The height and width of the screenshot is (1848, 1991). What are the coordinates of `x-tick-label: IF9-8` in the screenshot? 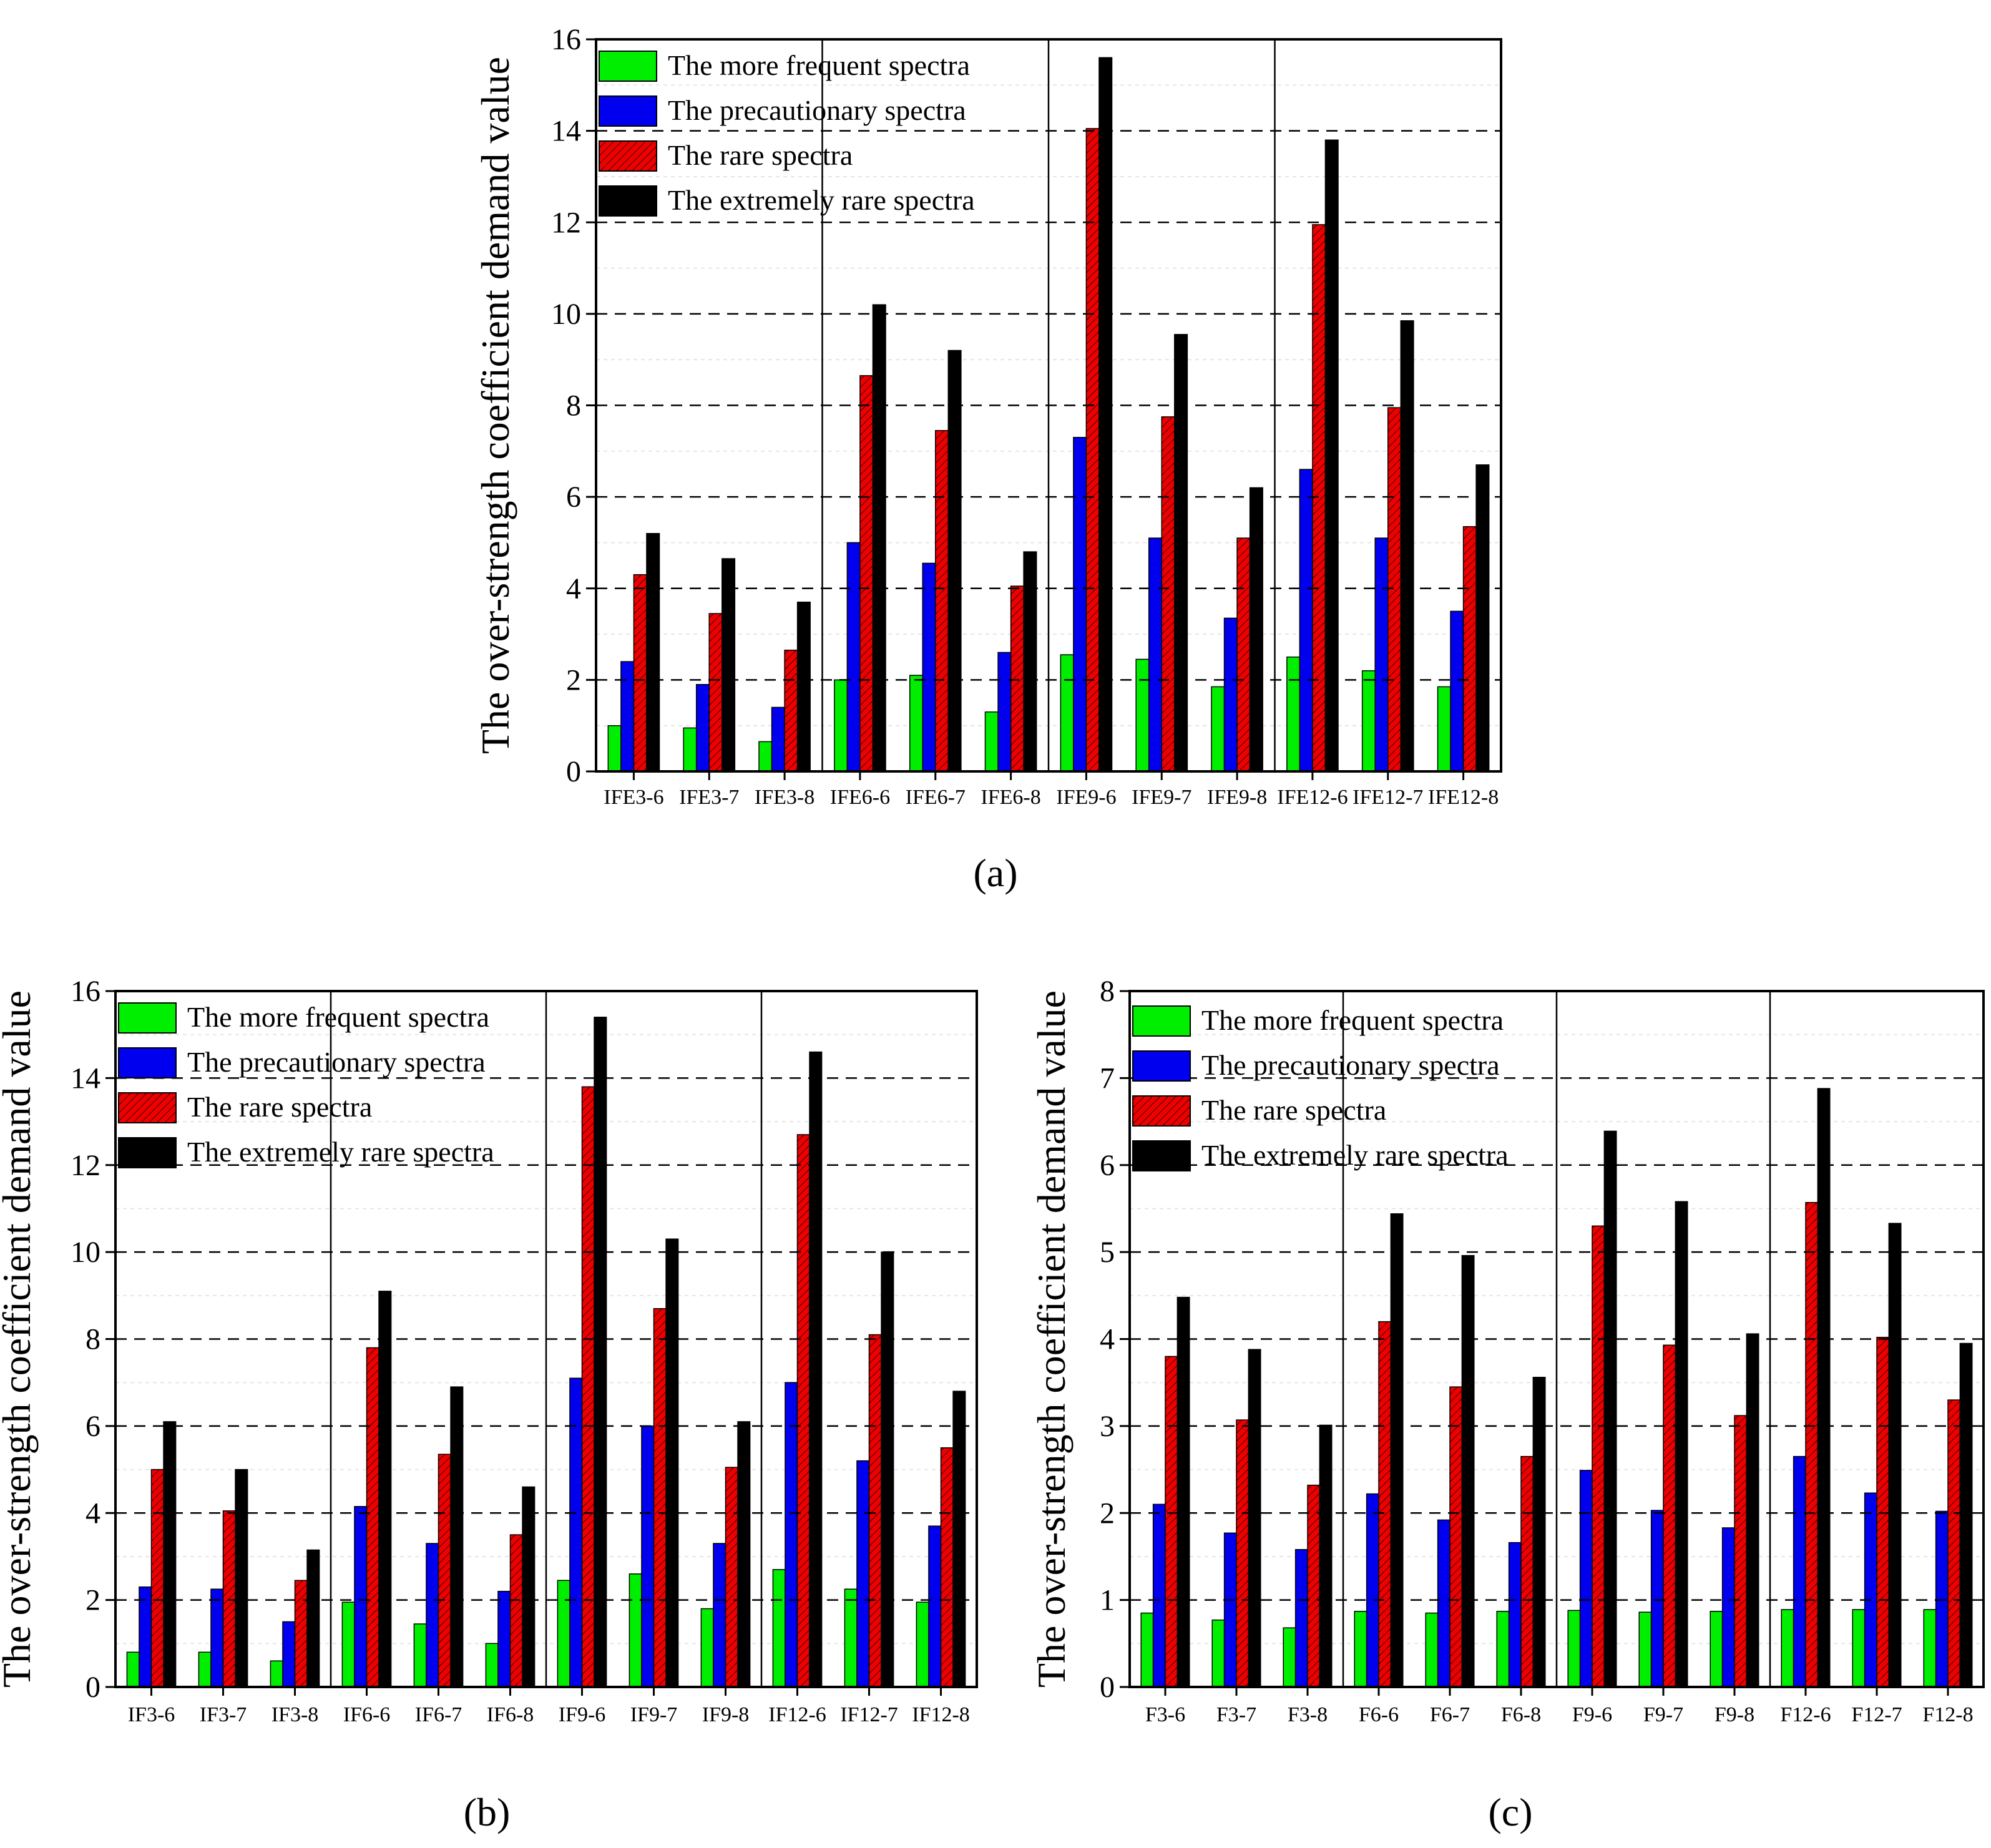 It's located at (726, 1714).